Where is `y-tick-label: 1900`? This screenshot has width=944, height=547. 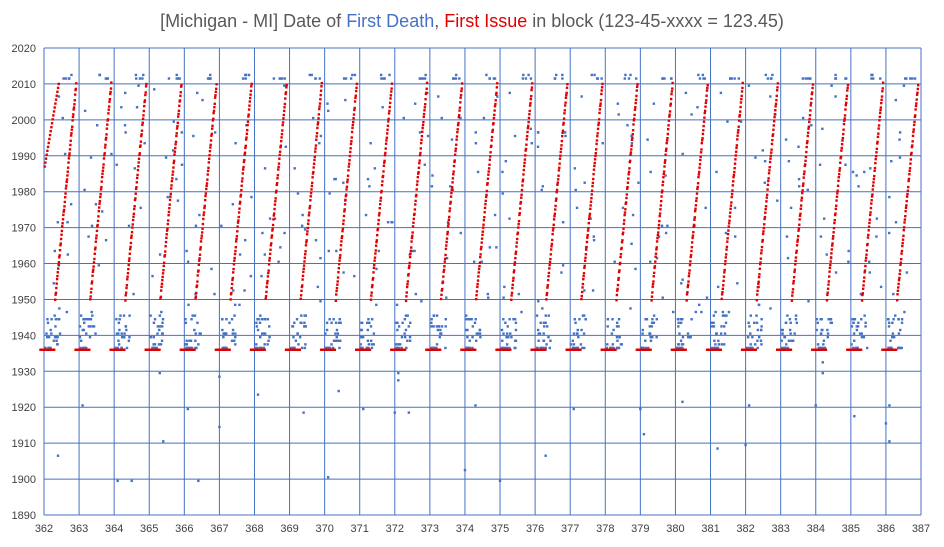
y-tick-label: 1900 is located at coordinates (24, 480).